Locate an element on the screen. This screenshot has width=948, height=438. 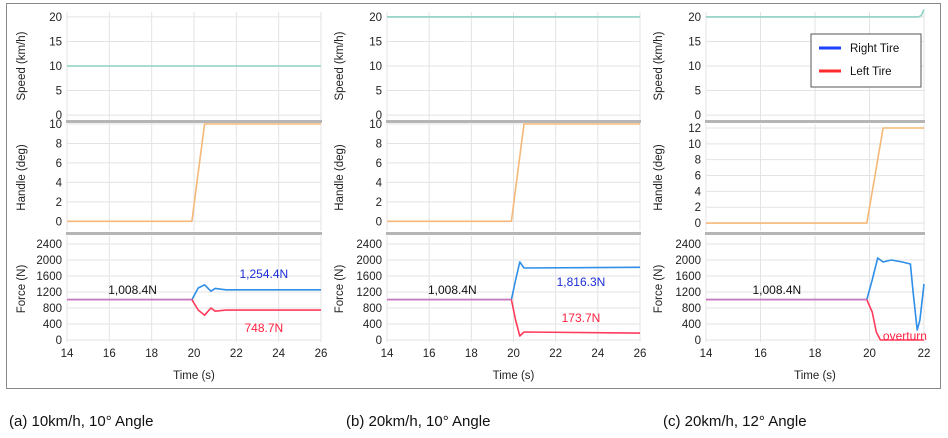
legend-label-1: Left Tire is located at coordinates (871, 72).